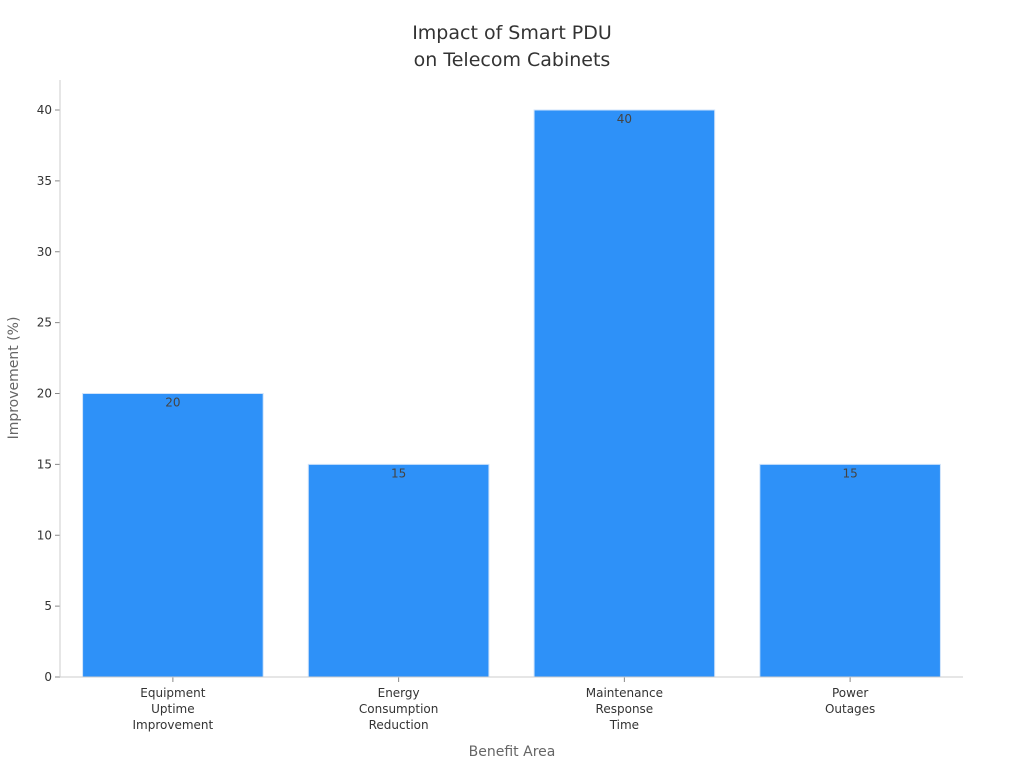 The image size is (1024, 768). I want to click on y-tick-label: 10, so click(44, 535).